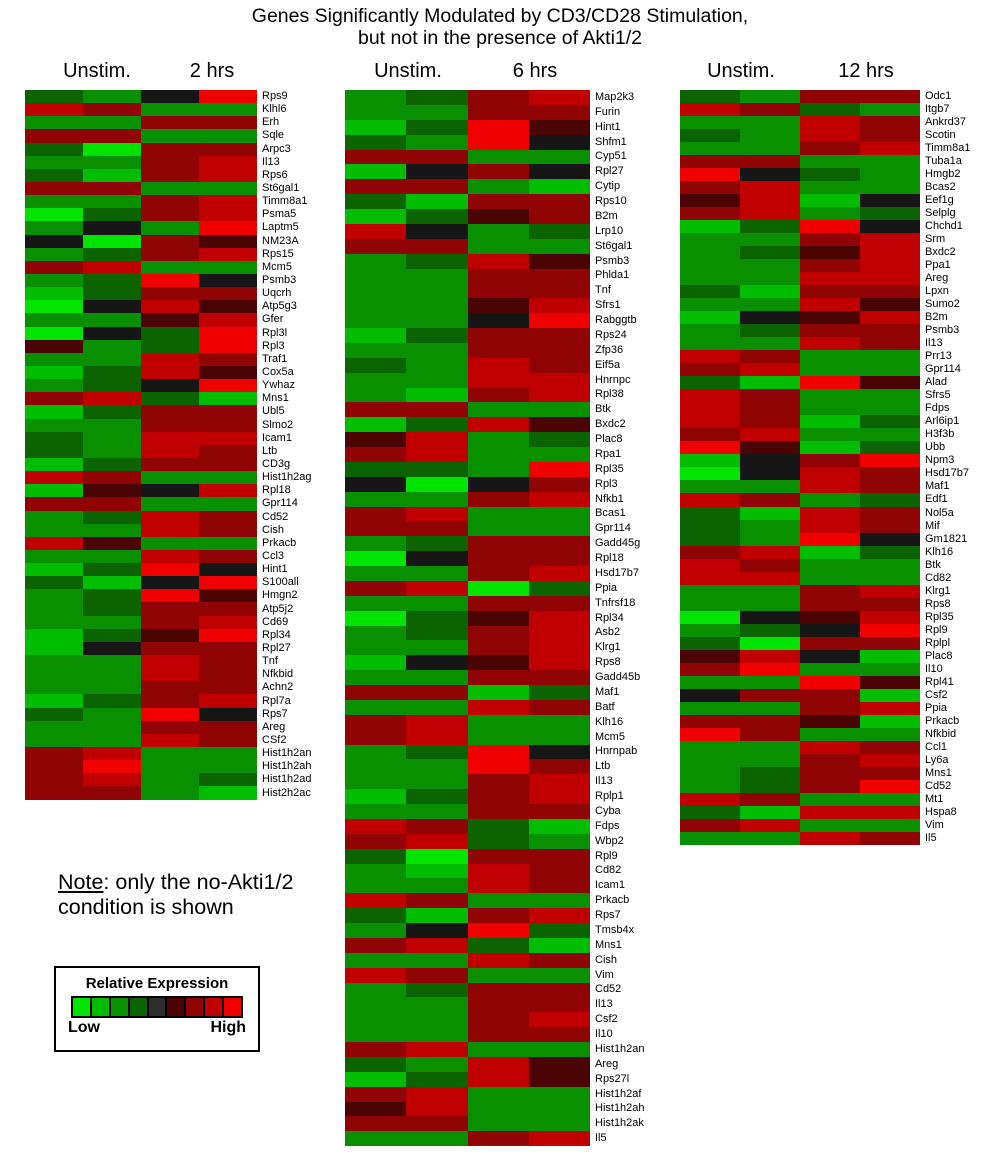  What do you see at coordinates (280, 595) in the screenshot?
I see `gene-label: Hmgn2` at bounding box center [280, 595].